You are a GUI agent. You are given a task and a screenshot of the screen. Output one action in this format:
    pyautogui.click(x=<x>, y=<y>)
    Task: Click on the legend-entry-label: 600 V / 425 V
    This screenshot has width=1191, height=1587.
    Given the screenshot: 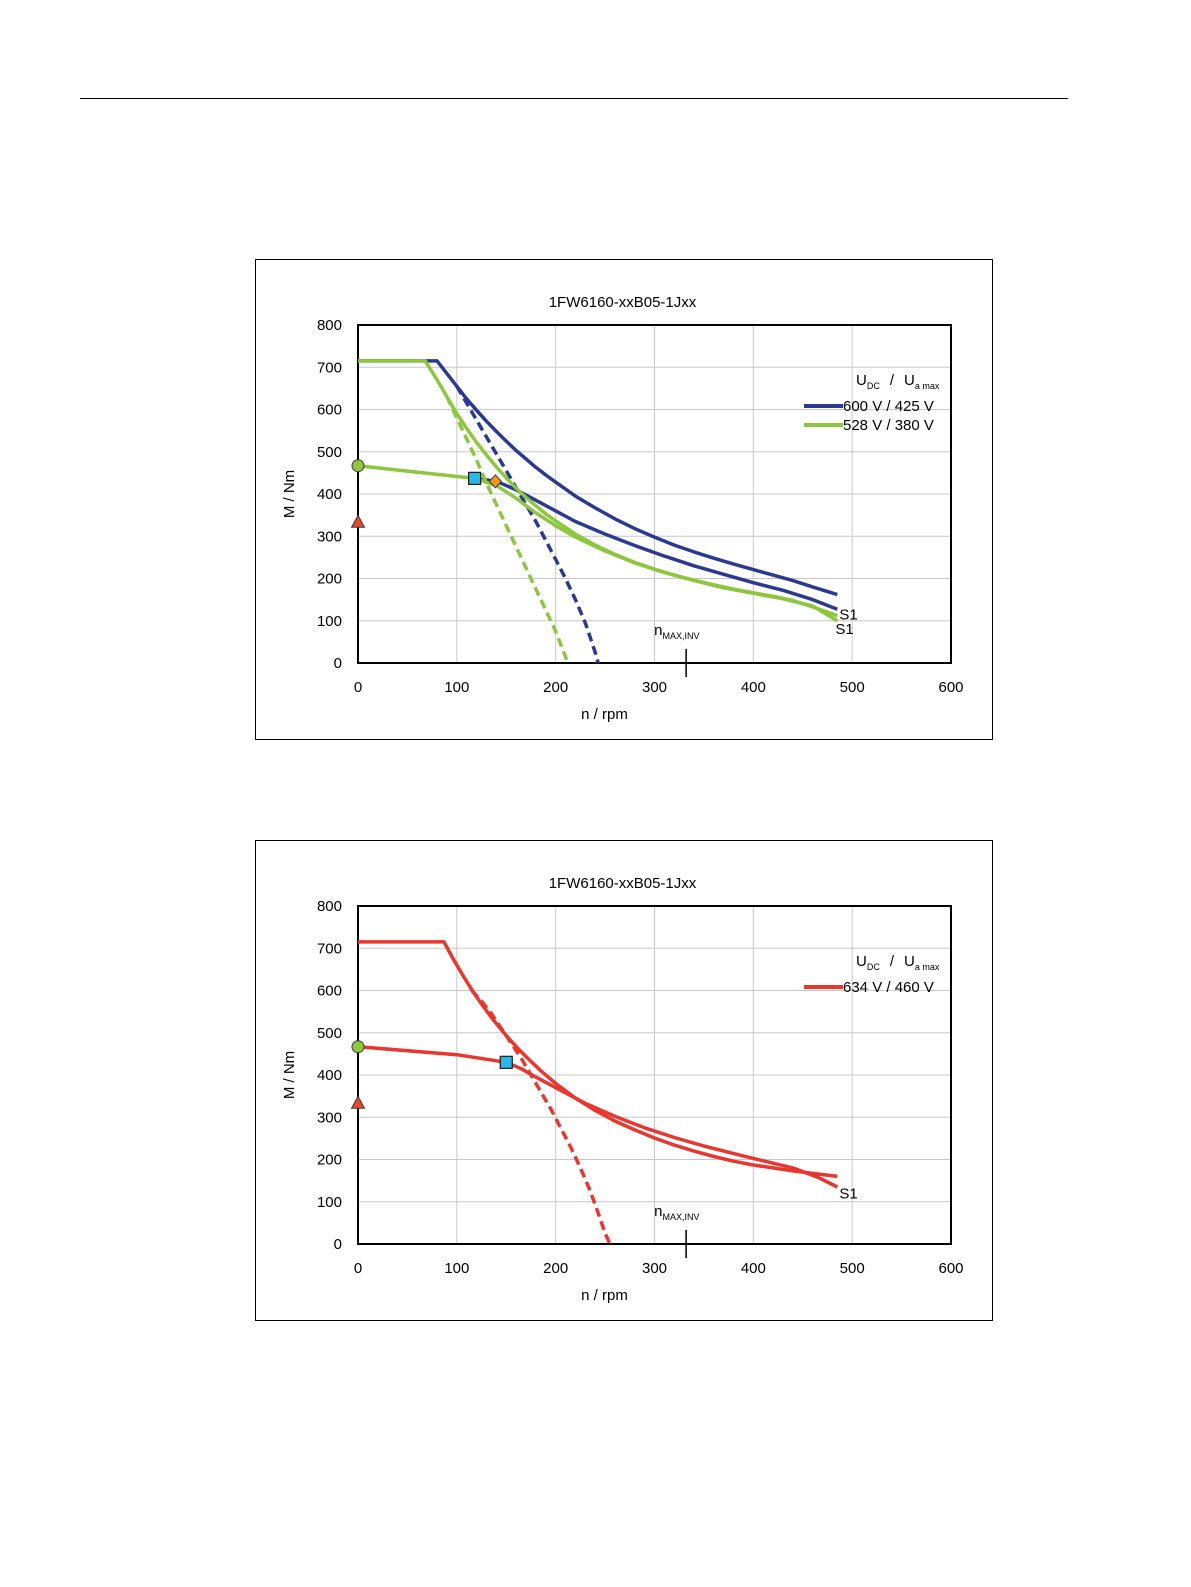 What is the action you would take?
    pyautogui.click(x=888, y=406)
    